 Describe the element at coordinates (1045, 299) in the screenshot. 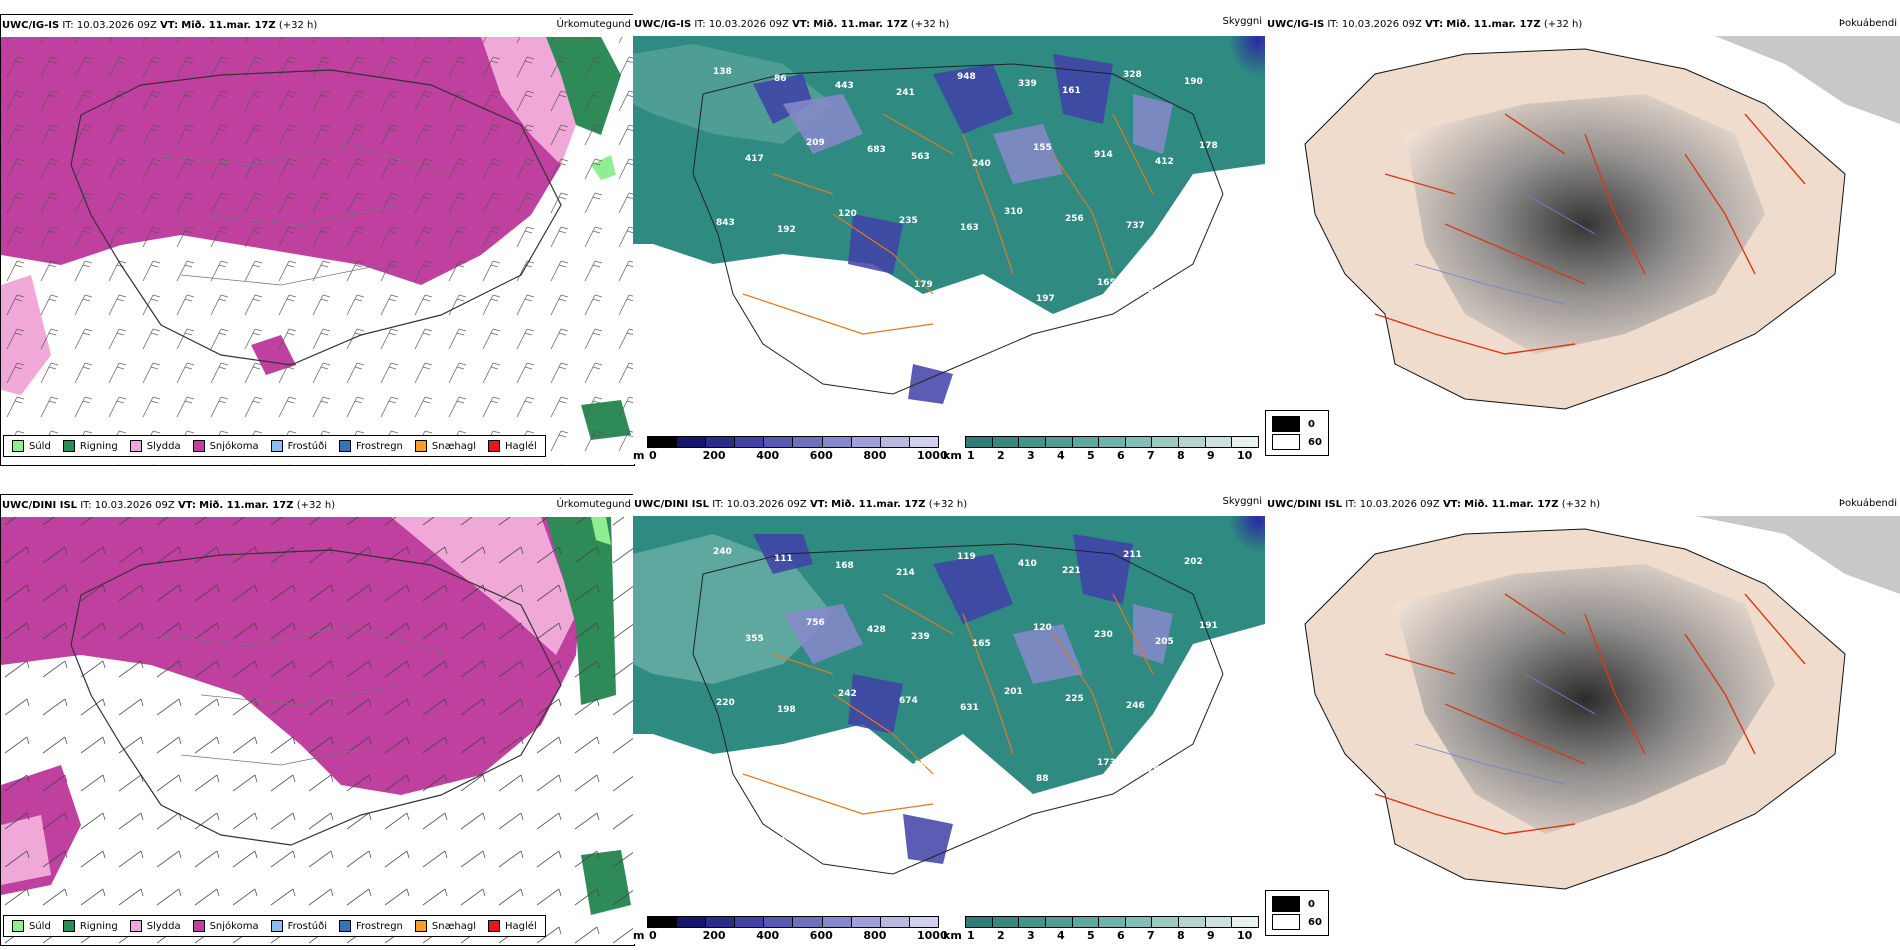

I see `cloud-base-value: 197` at that location.